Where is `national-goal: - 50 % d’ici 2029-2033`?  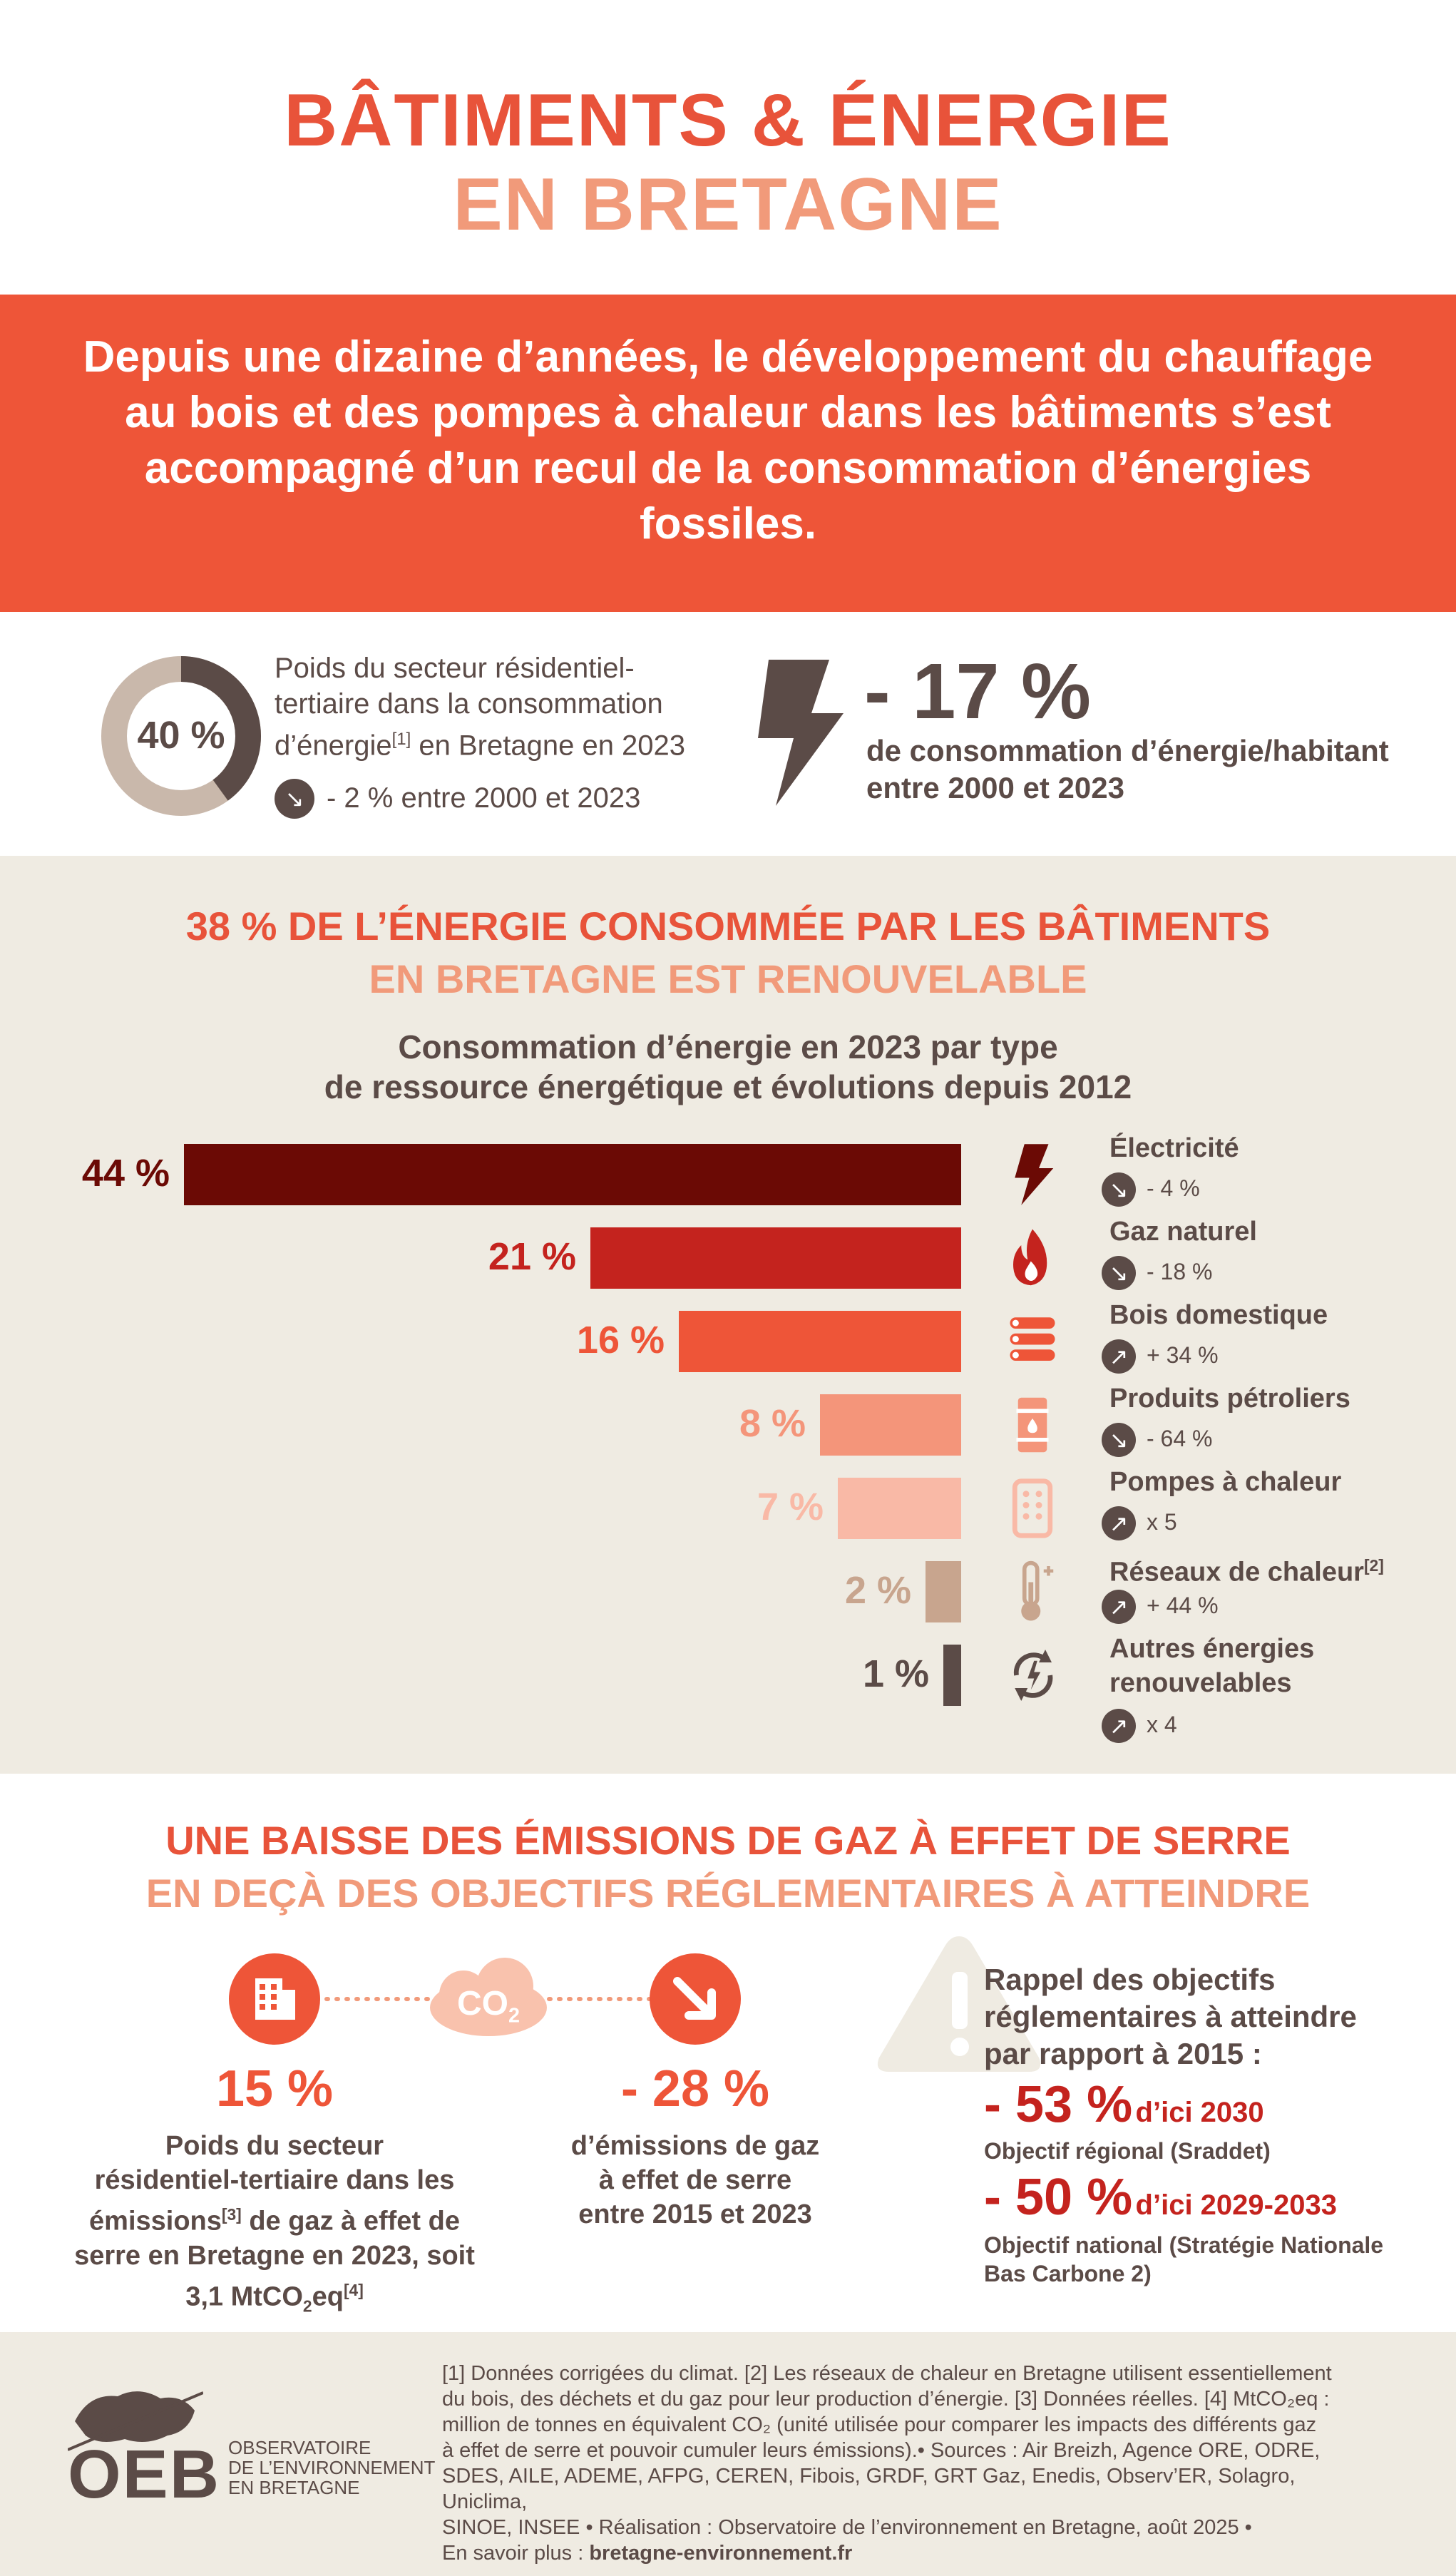 national-goal: - 50 % d’ici 2029-2033 is located at coordinates (1215, 2197).